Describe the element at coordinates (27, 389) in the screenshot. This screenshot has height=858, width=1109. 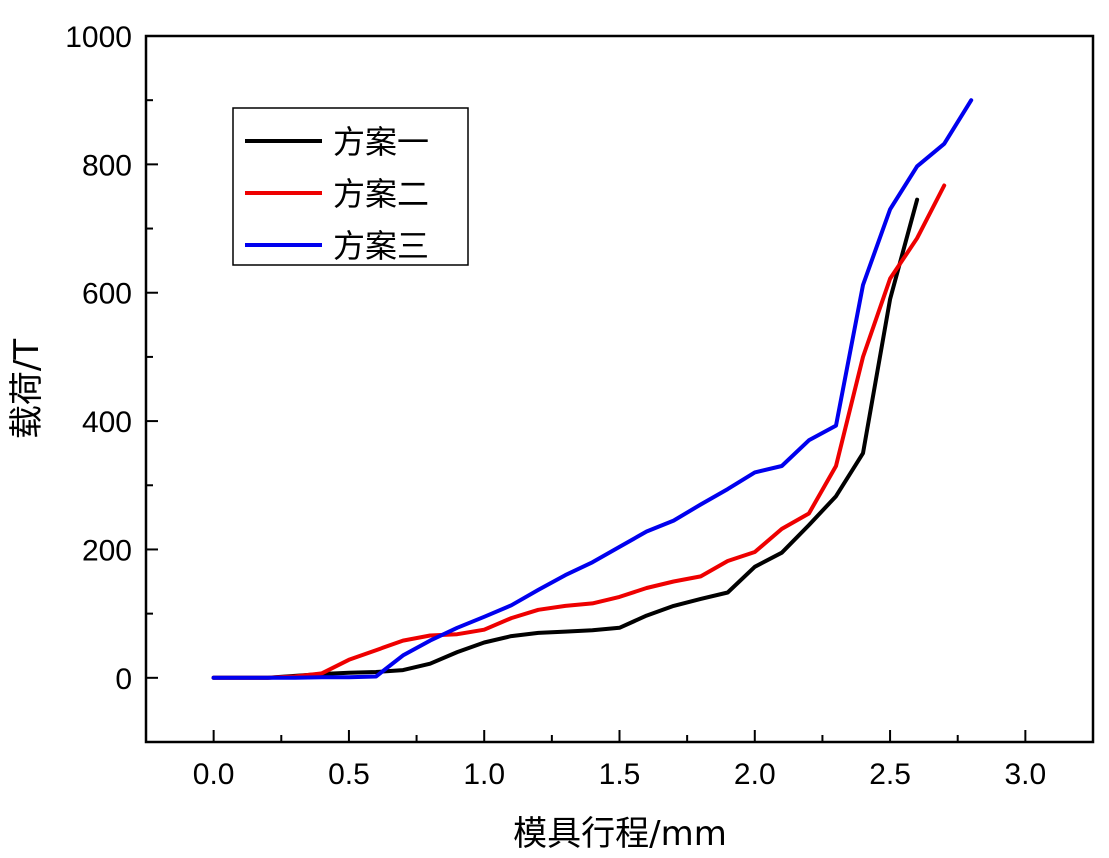
I see `y-axis-title: 载荷/T` at that location.